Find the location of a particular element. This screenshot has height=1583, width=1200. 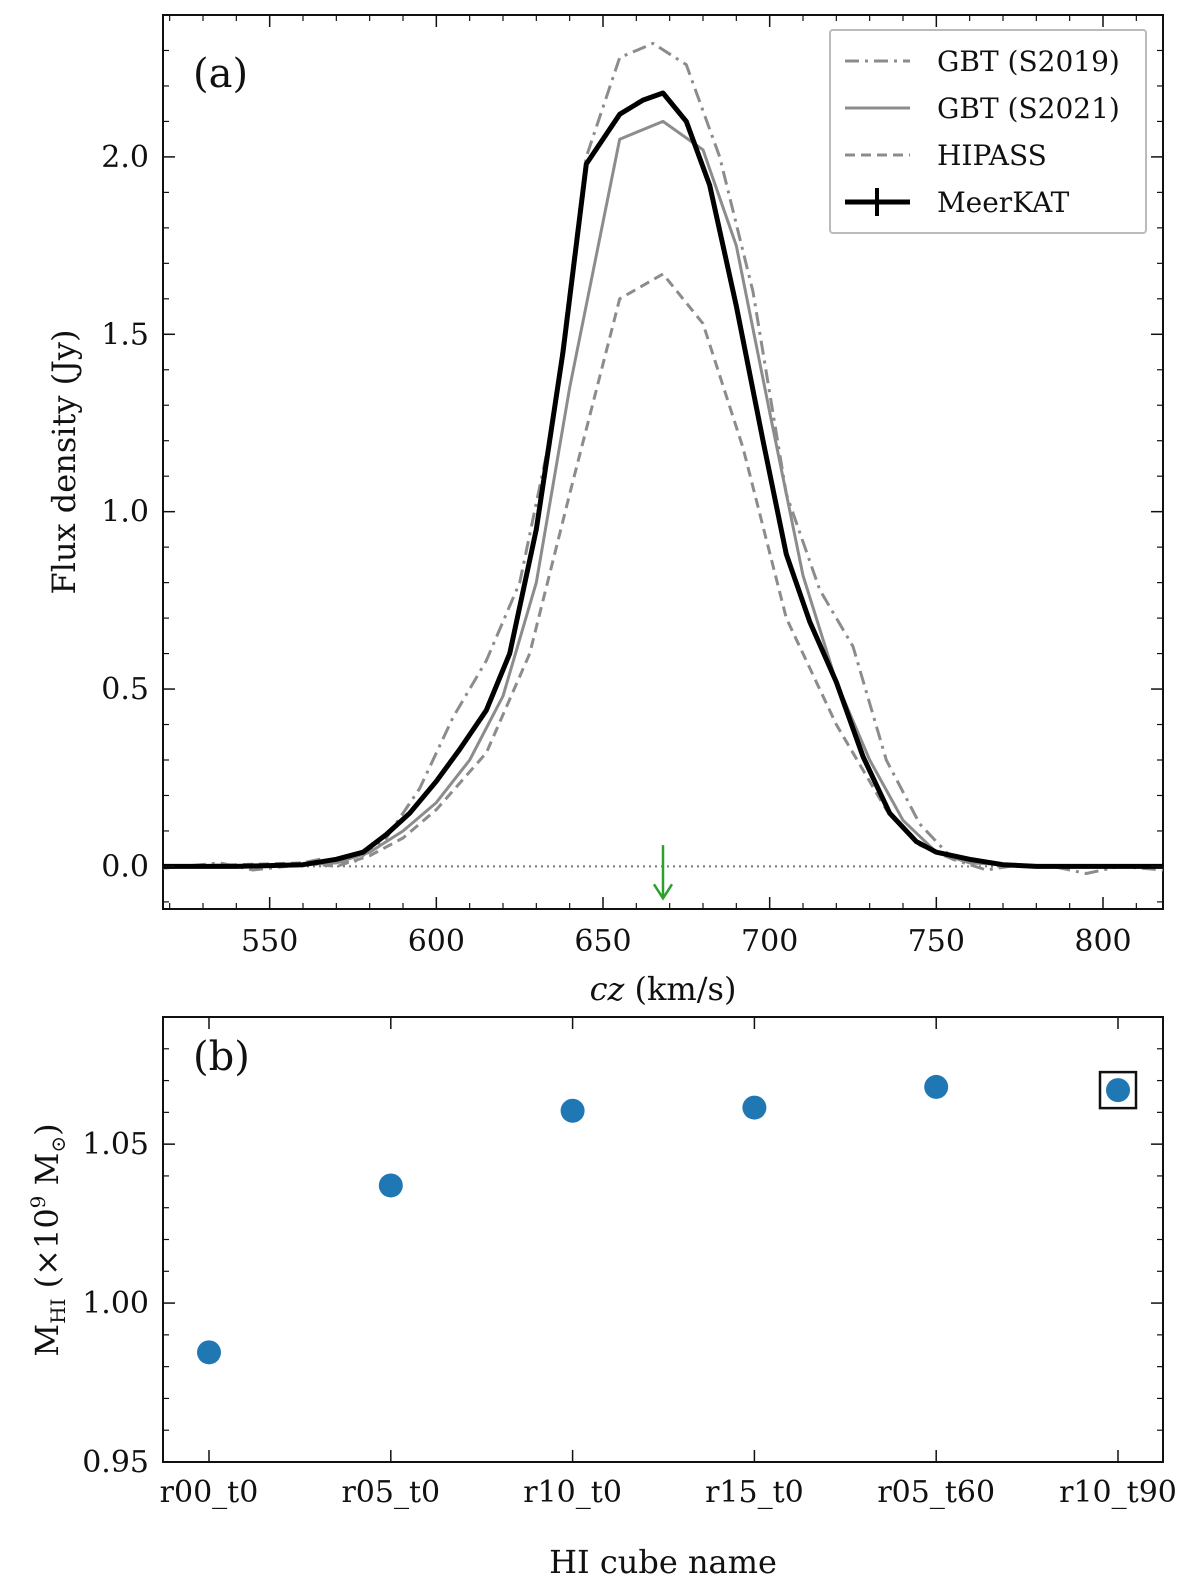

x-tick-label: 650 is located at coordinates (602, 941).